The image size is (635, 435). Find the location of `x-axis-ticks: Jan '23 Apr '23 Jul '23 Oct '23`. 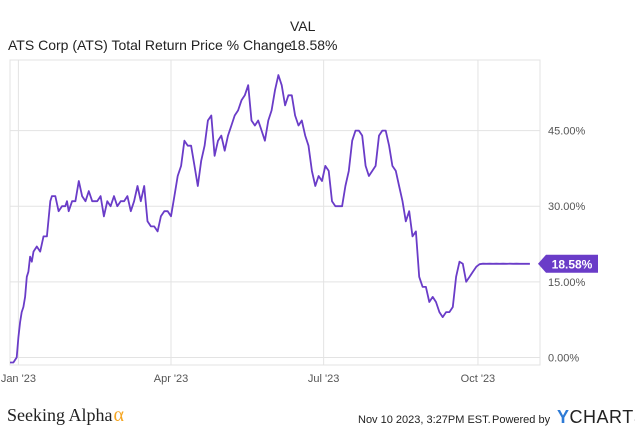

x-axis-ticks: Jan '23 Apr '23 Jul '23 Oct '23 is located at coordinates (248, 379).